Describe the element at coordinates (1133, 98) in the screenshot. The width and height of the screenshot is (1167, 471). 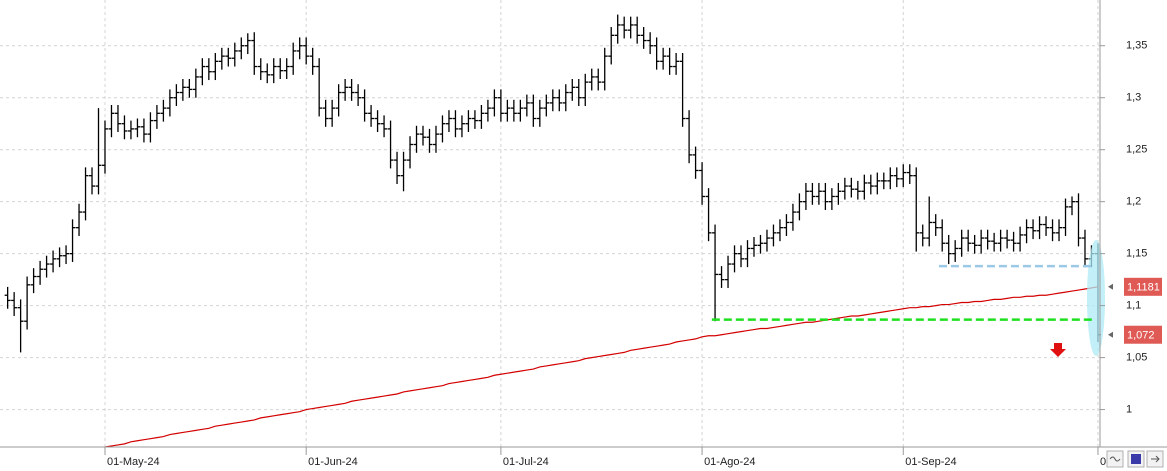
I see `y-tick-label: 1,3` at that location.